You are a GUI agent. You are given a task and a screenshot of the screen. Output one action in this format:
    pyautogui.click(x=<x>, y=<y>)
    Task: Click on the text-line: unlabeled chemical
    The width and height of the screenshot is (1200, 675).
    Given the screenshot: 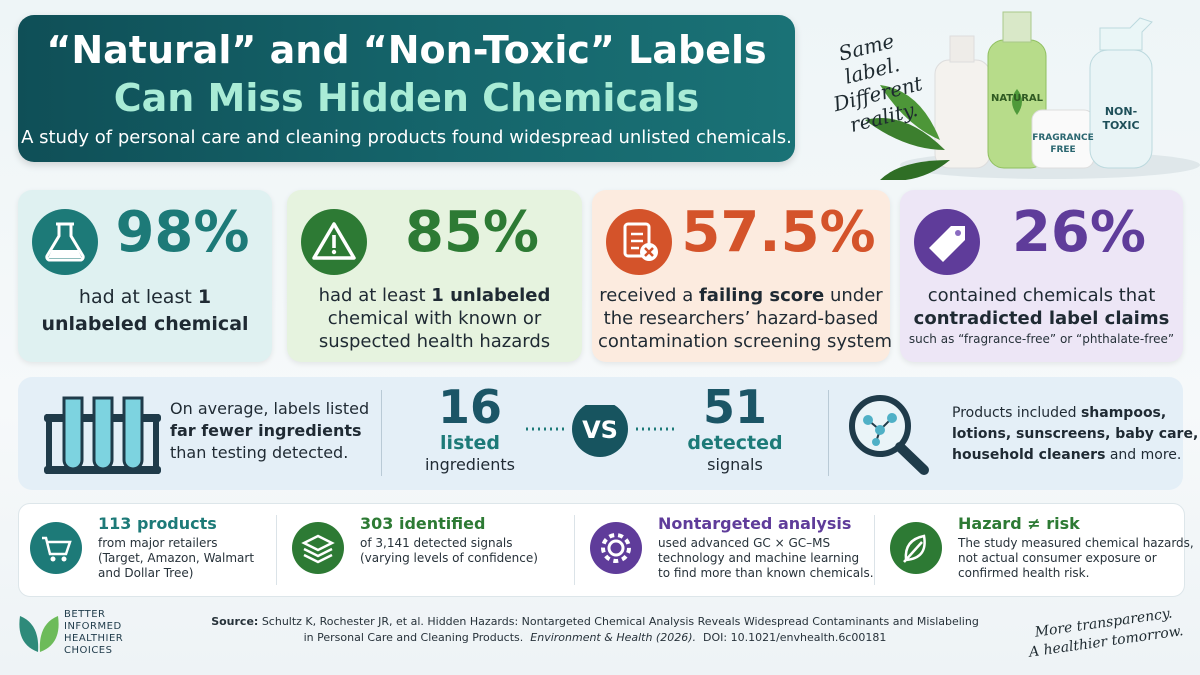 What is the action you would take?
    pyautogui.click(x=145, y=324)
    